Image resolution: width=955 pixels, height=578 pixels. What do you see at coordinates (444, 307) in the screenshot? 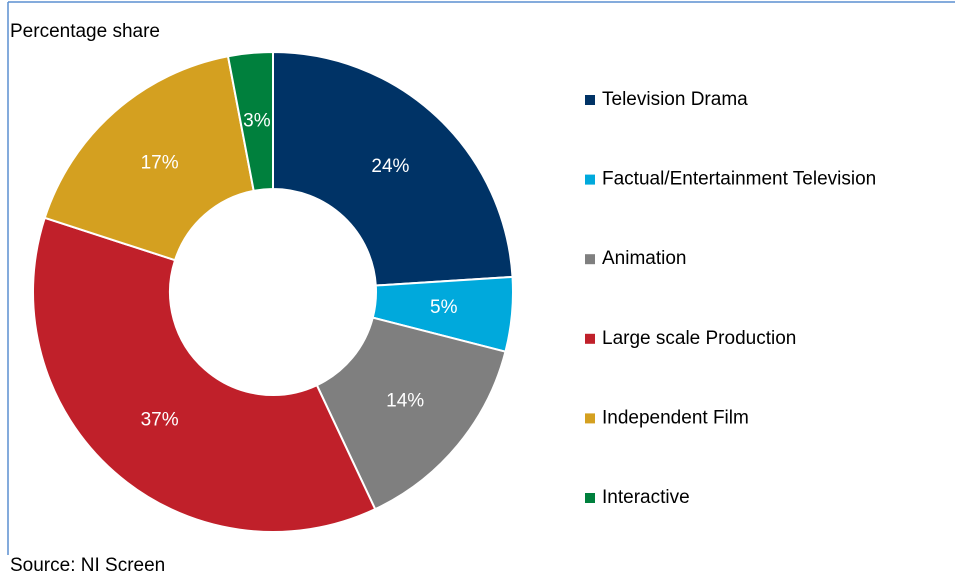
I see `data-label: 5%` at bounding box center [444, 307].